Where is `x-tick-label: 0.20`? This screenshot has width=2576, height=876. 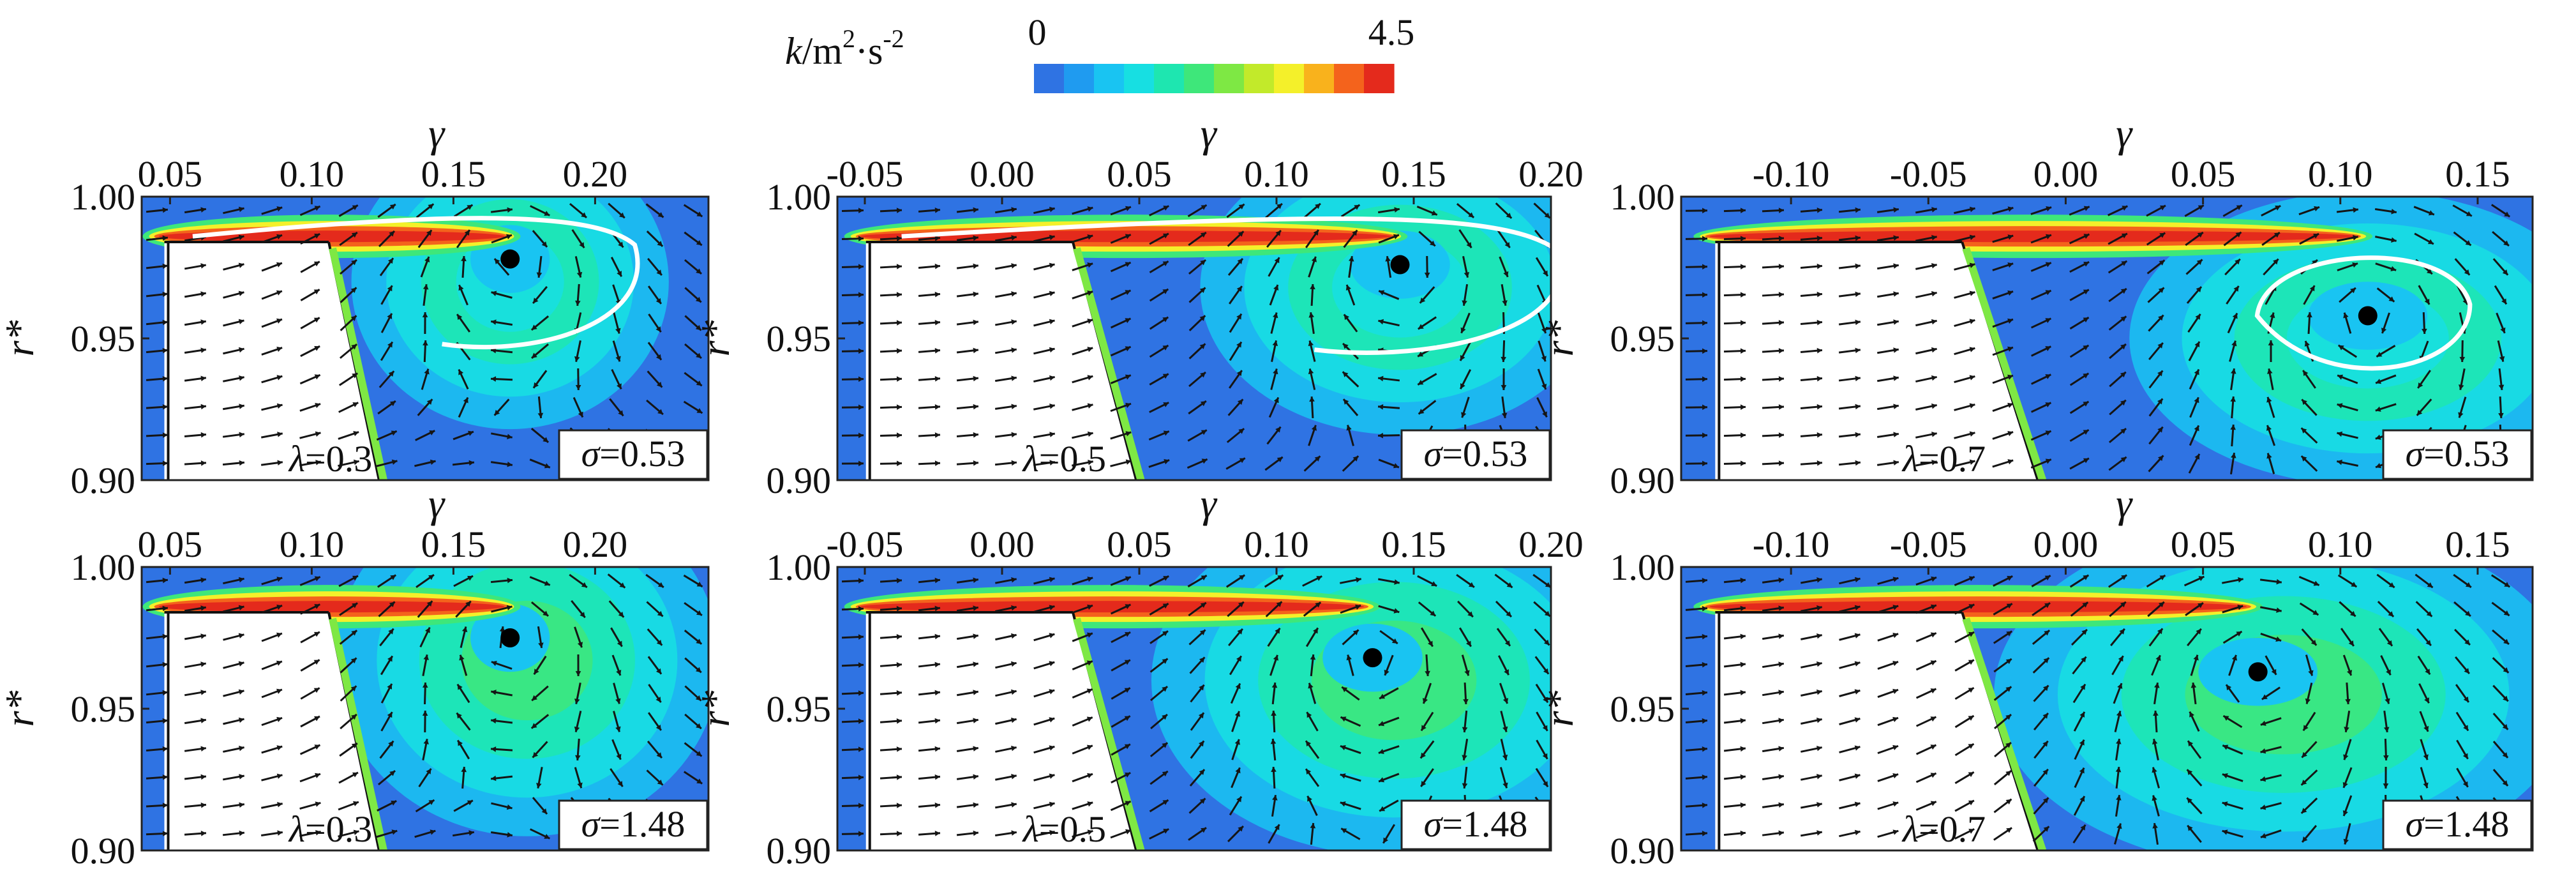
x-tick-label: 0.20 is located at coordinates (595, 174).